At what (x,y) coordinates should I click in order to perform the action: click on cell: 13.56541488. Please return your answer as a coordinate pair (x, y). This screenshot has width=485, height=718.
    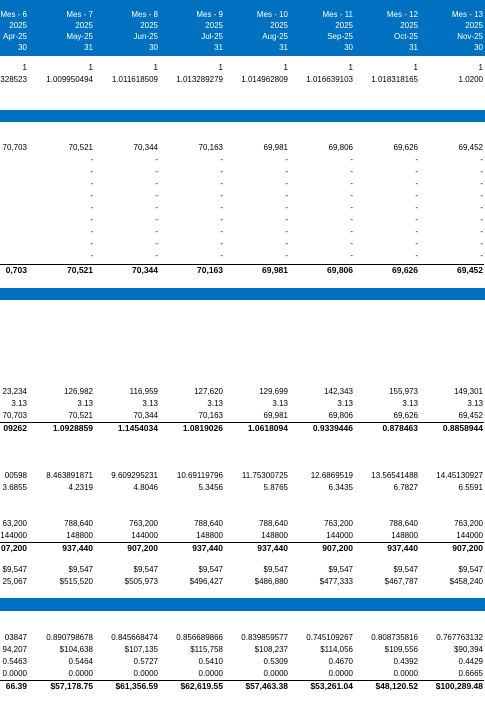
    Looking at the image, I should click on (394, 475).